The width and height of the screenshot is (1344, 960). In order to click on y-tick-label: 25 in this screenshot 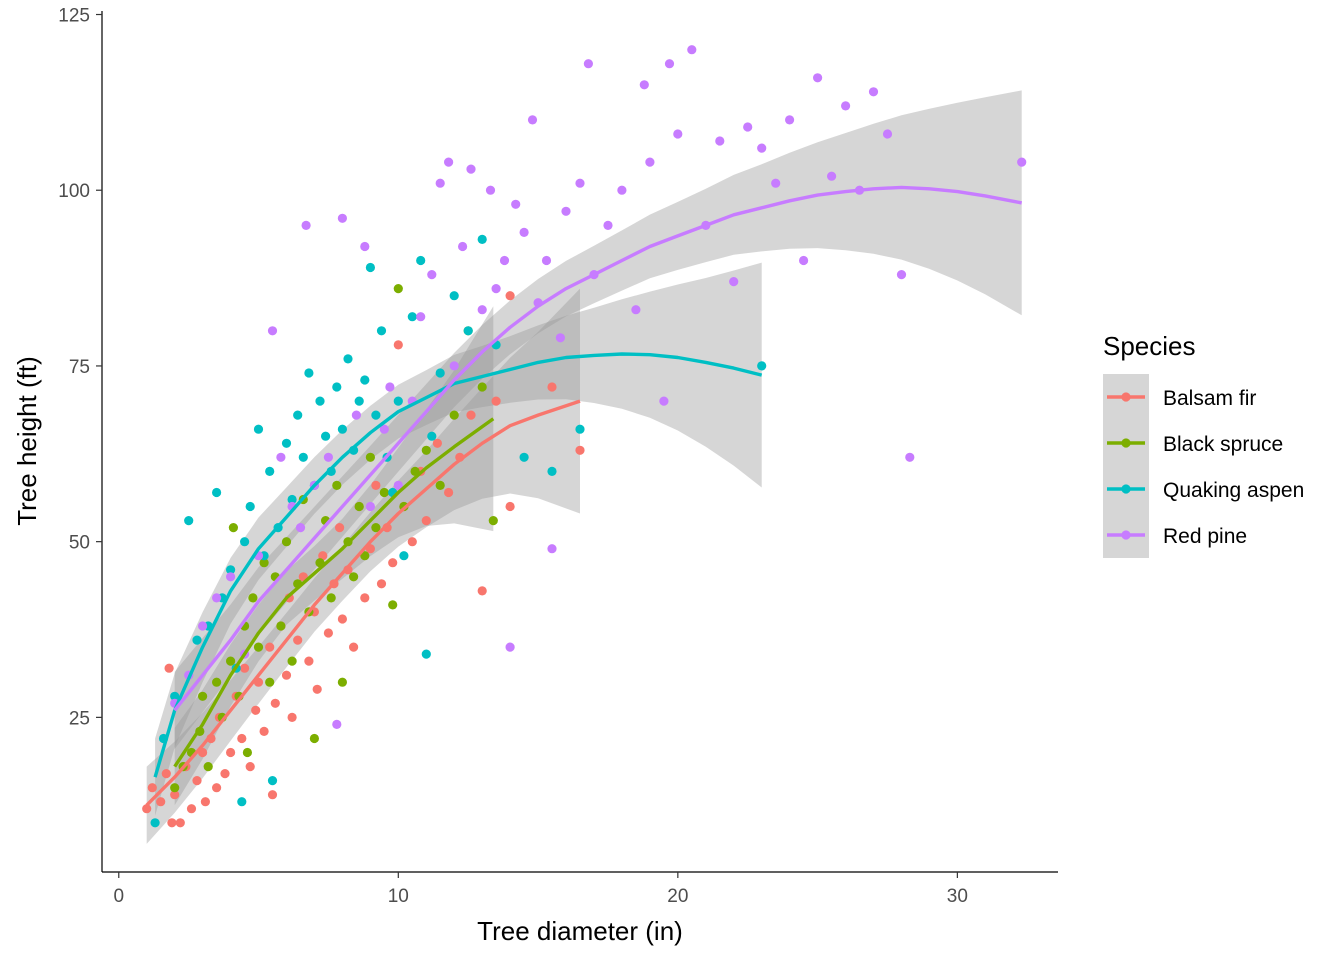, I will do `click(79, 718)`.